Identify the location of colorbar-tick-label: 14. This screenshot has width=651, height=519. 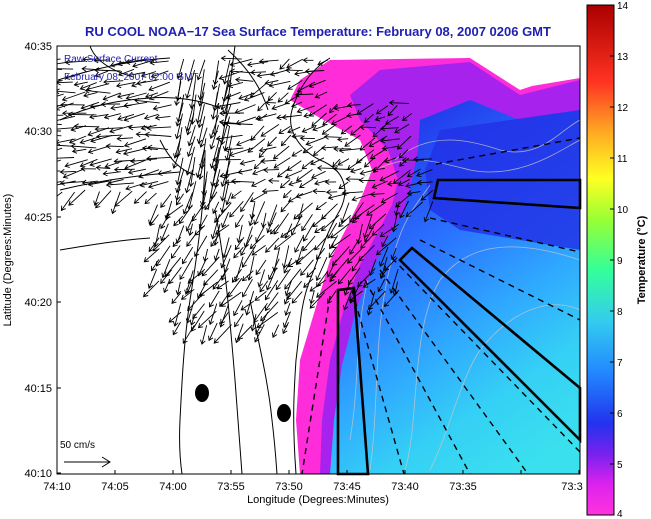
(623, 6).